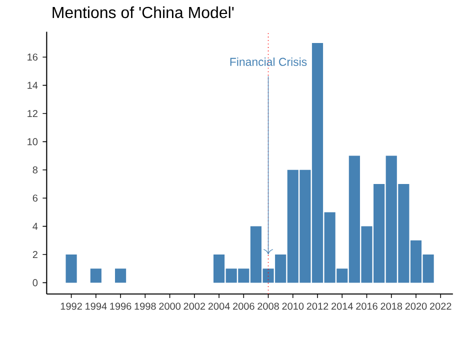  Describe the element at coordinates (33, 85) in the screenshot. I see `y-tick-label: 14` at that location.